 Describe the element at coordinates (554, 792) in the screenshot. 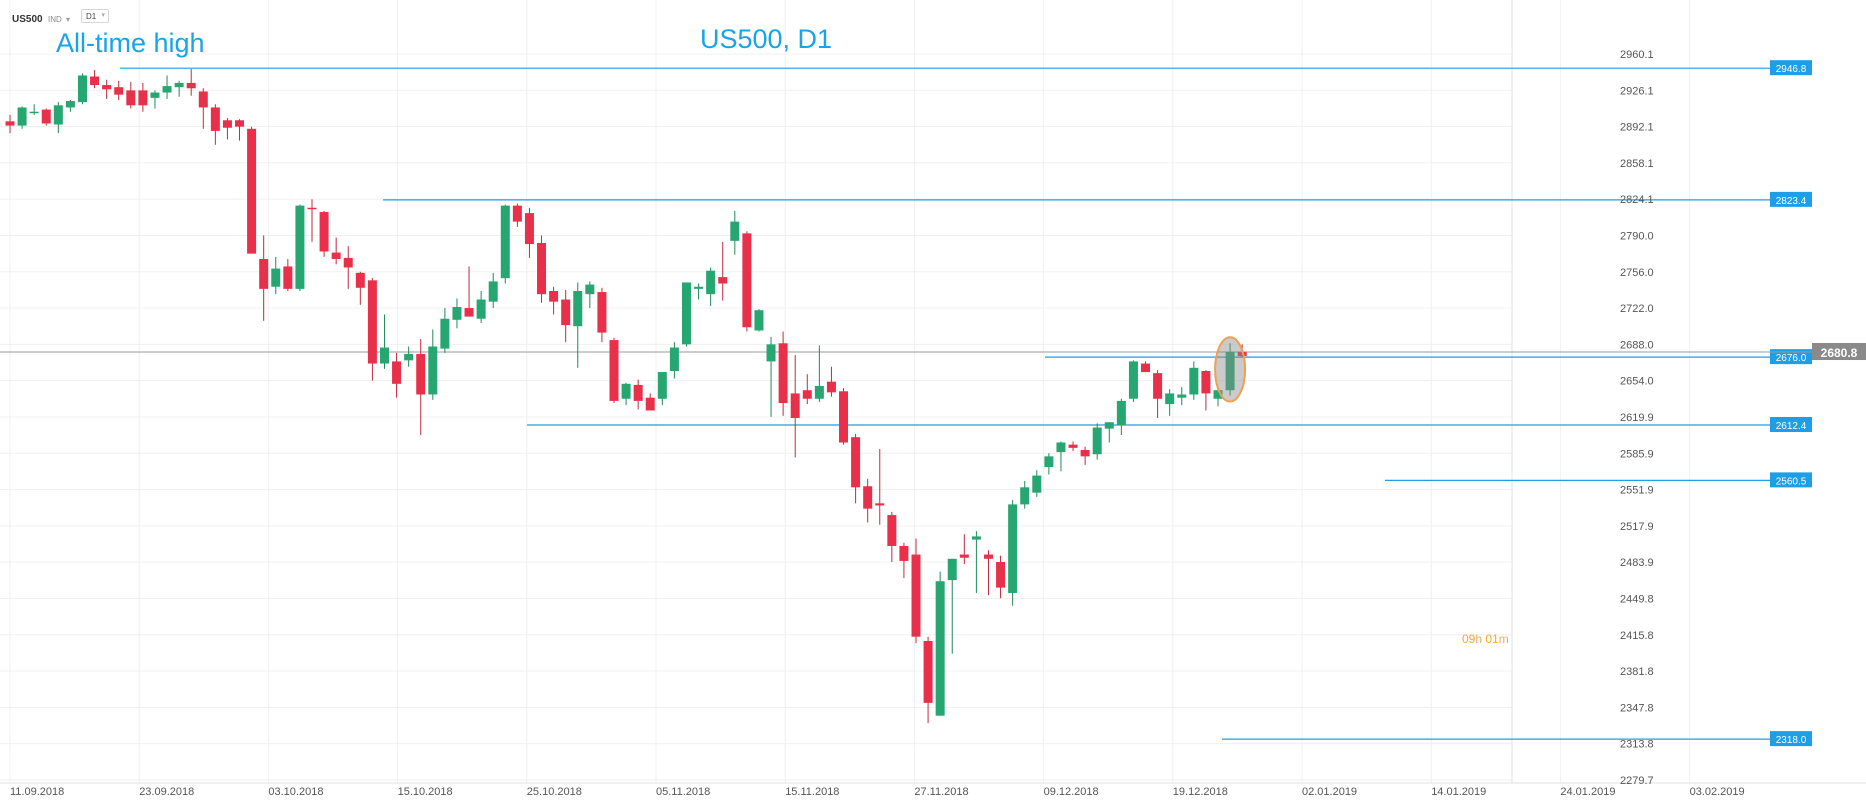

I see `x-tick-label: 25.10.2018` at that location.